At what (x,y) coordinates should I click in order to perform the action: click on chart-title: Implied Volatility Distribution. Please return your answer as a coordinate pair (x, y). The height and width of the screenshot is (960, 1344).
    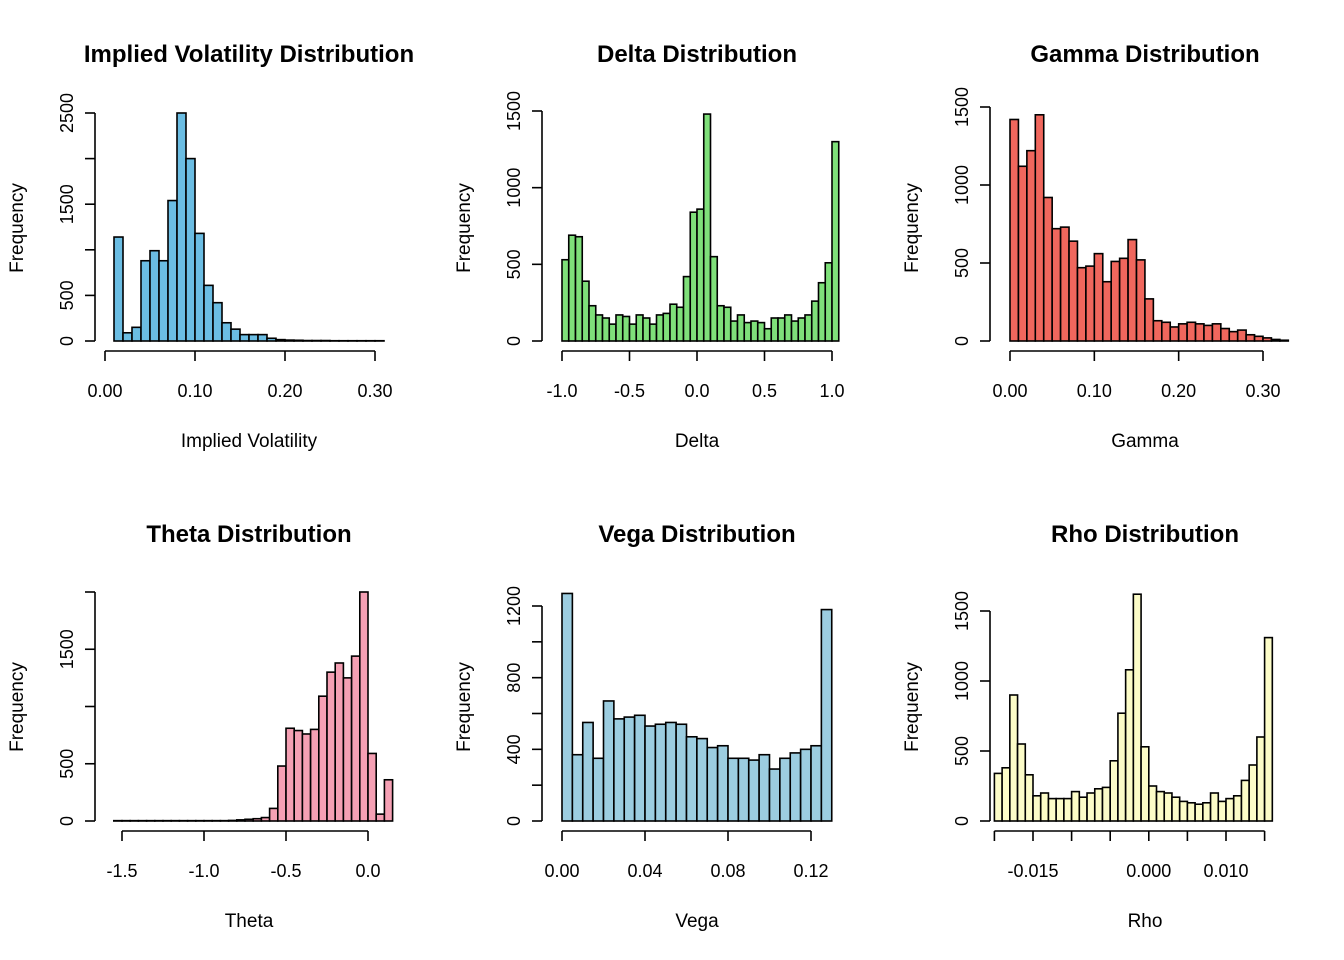
    Looking at the image, I should click on (249, 54).